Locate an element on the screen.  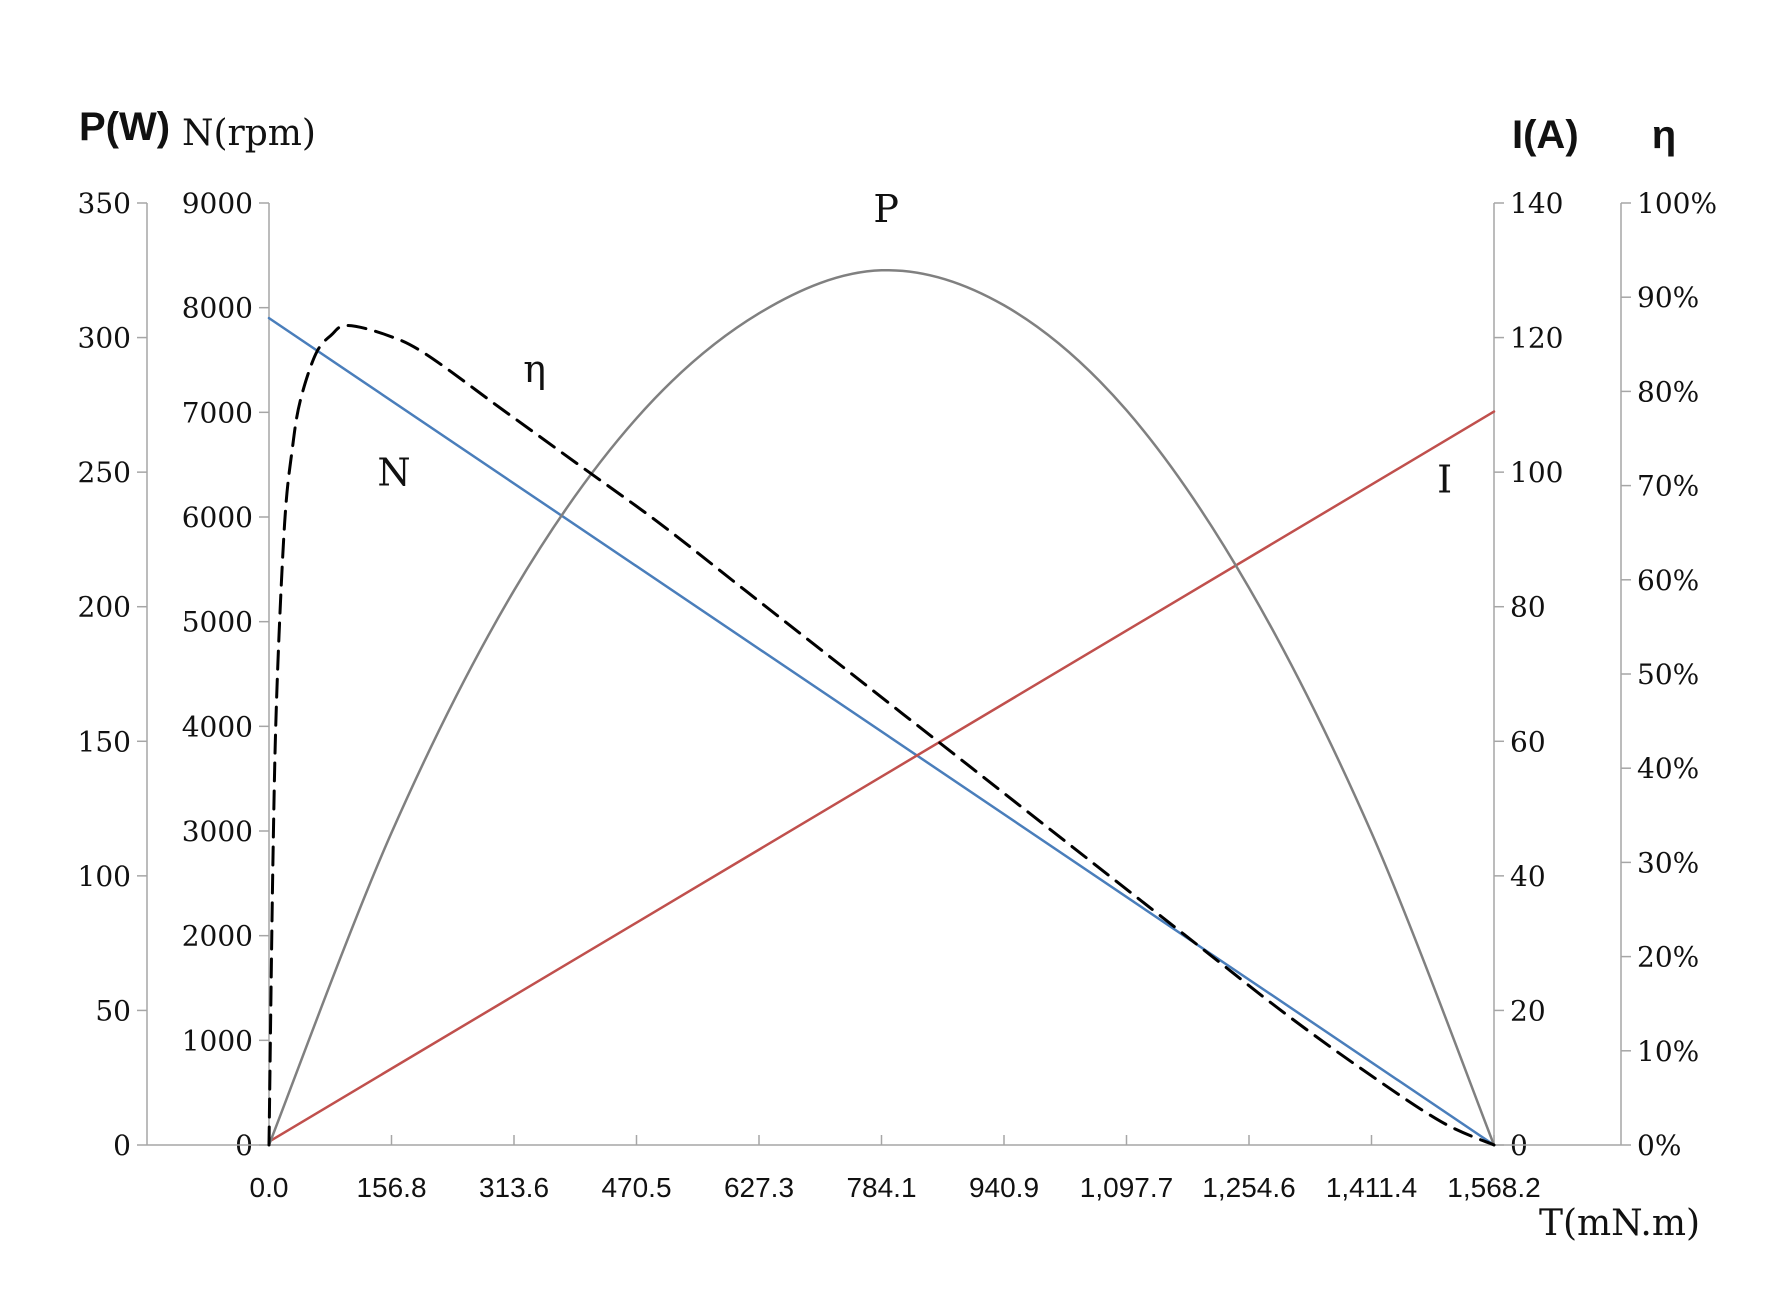
tick-label-N: 2000 is located at coordinates (217, 936).